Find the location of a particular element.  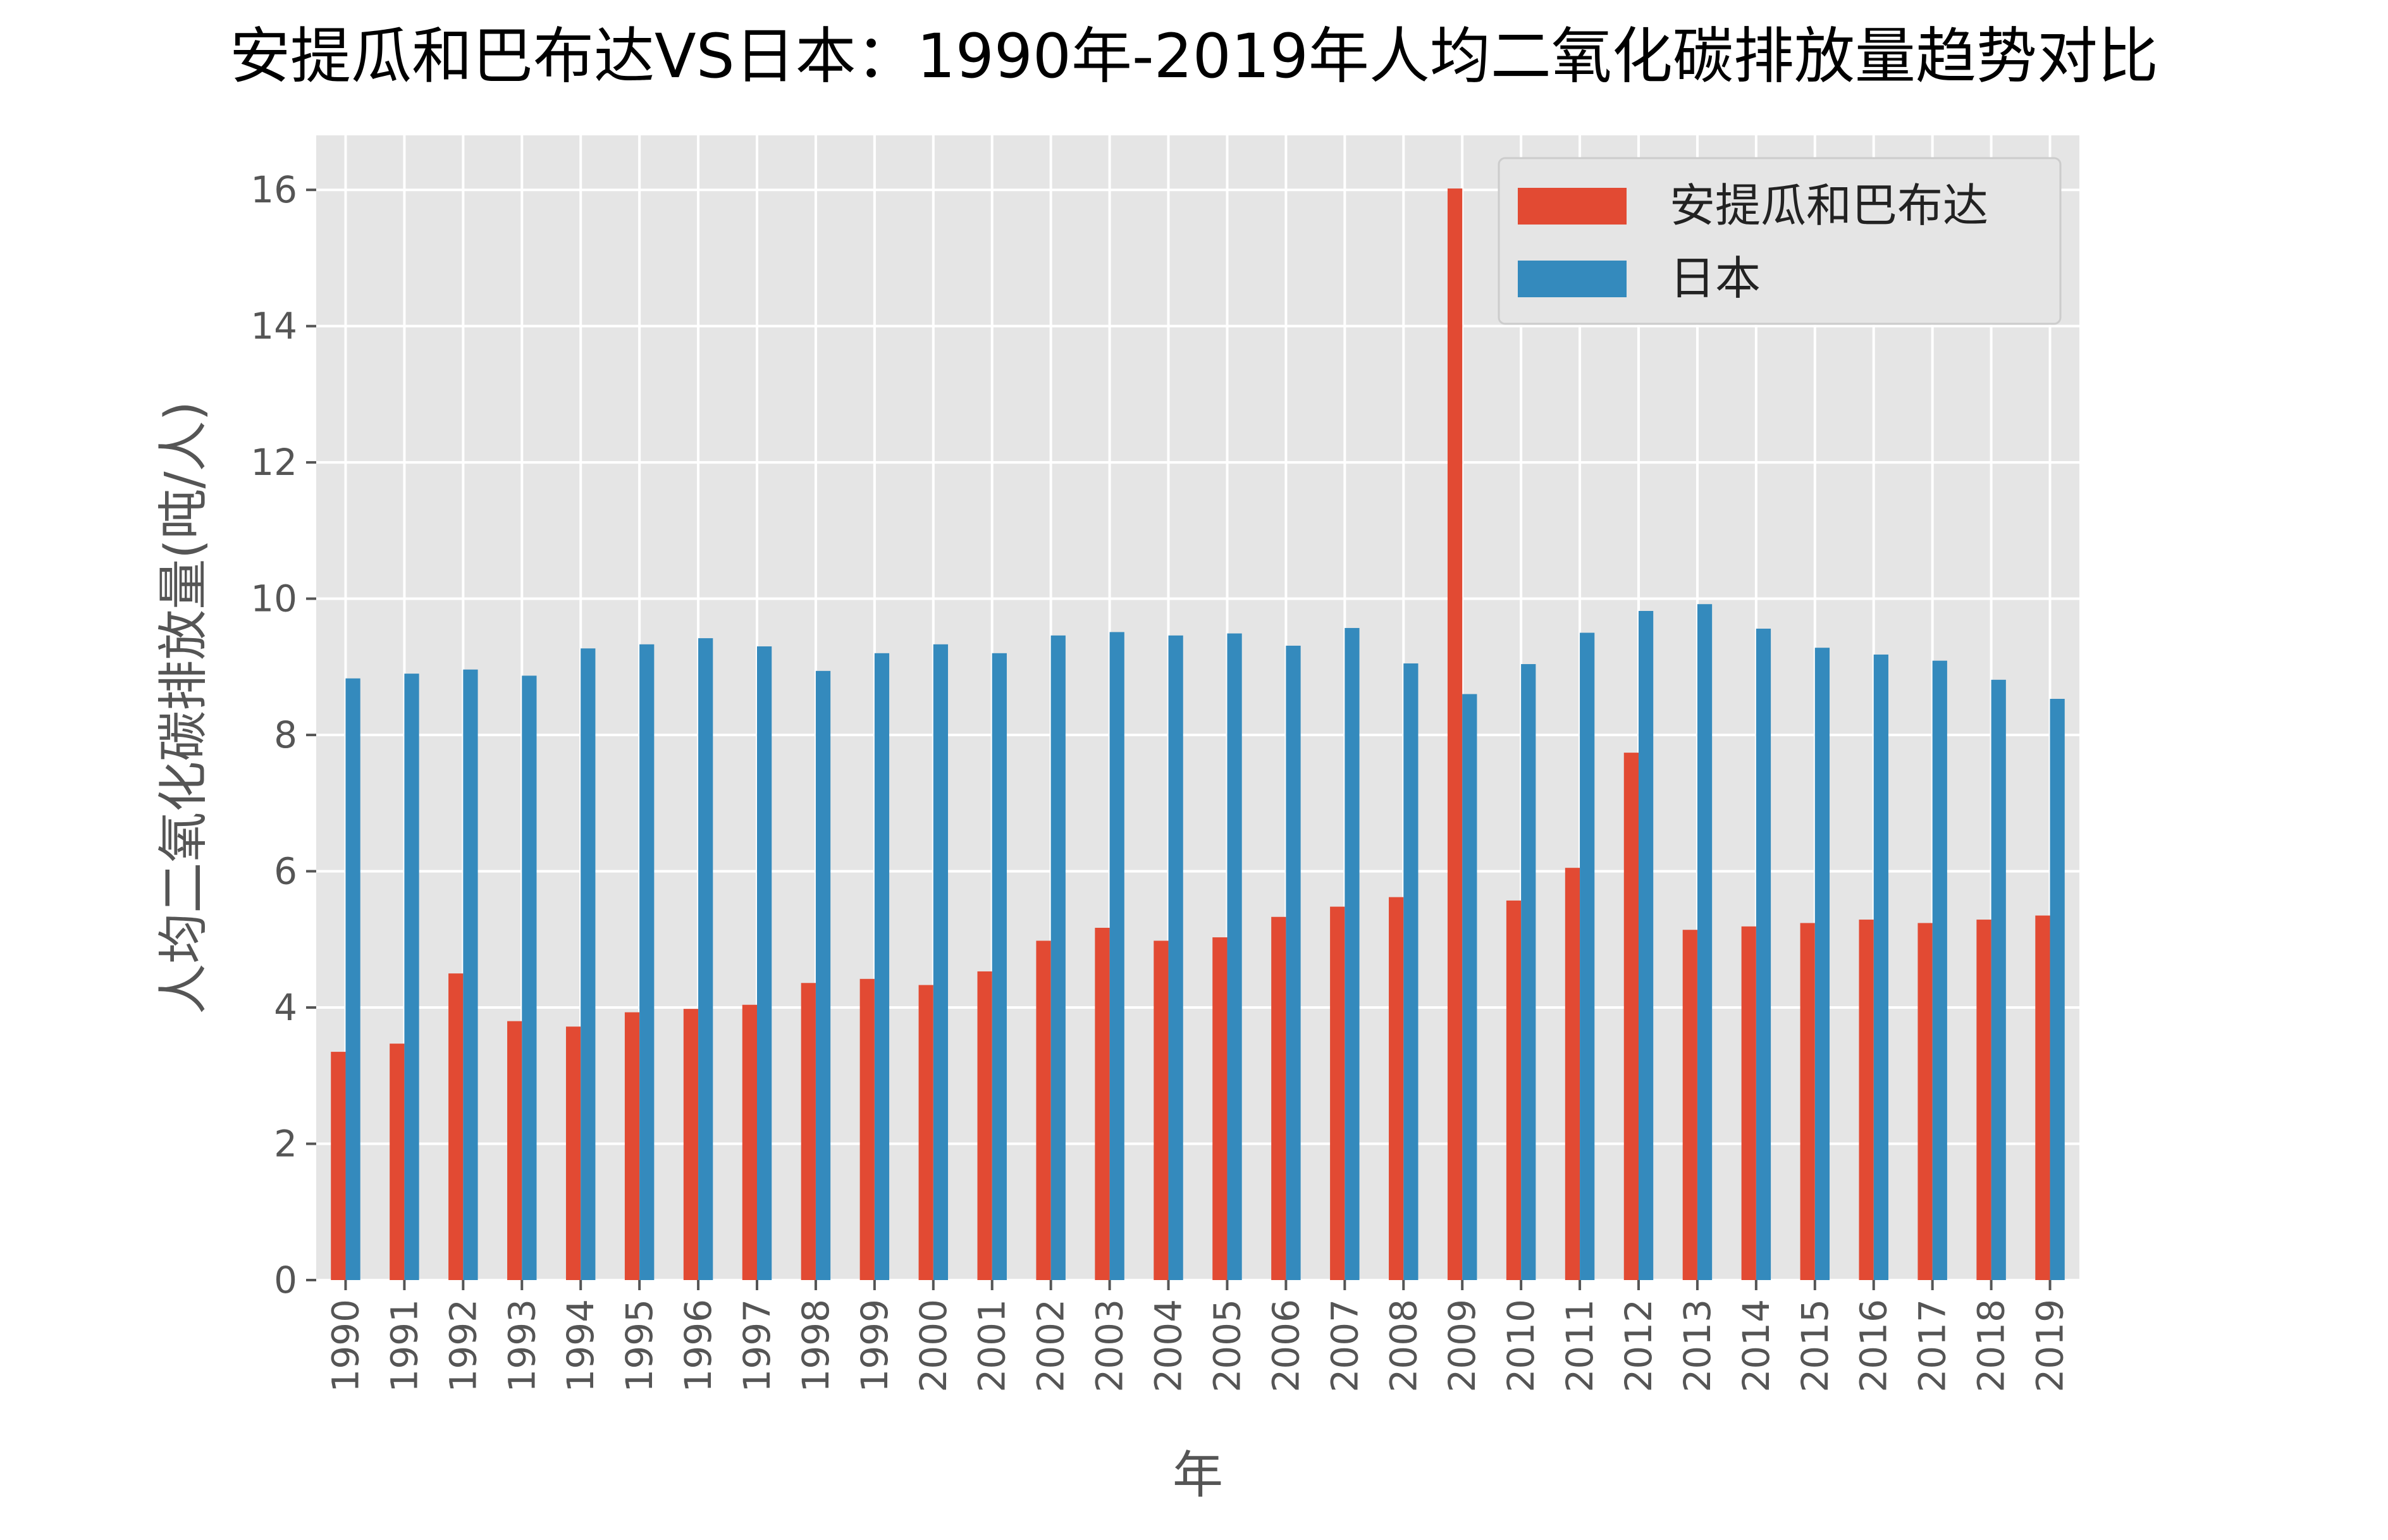

legend-label-japan: 日本 is located at coordinates (1716, 278).